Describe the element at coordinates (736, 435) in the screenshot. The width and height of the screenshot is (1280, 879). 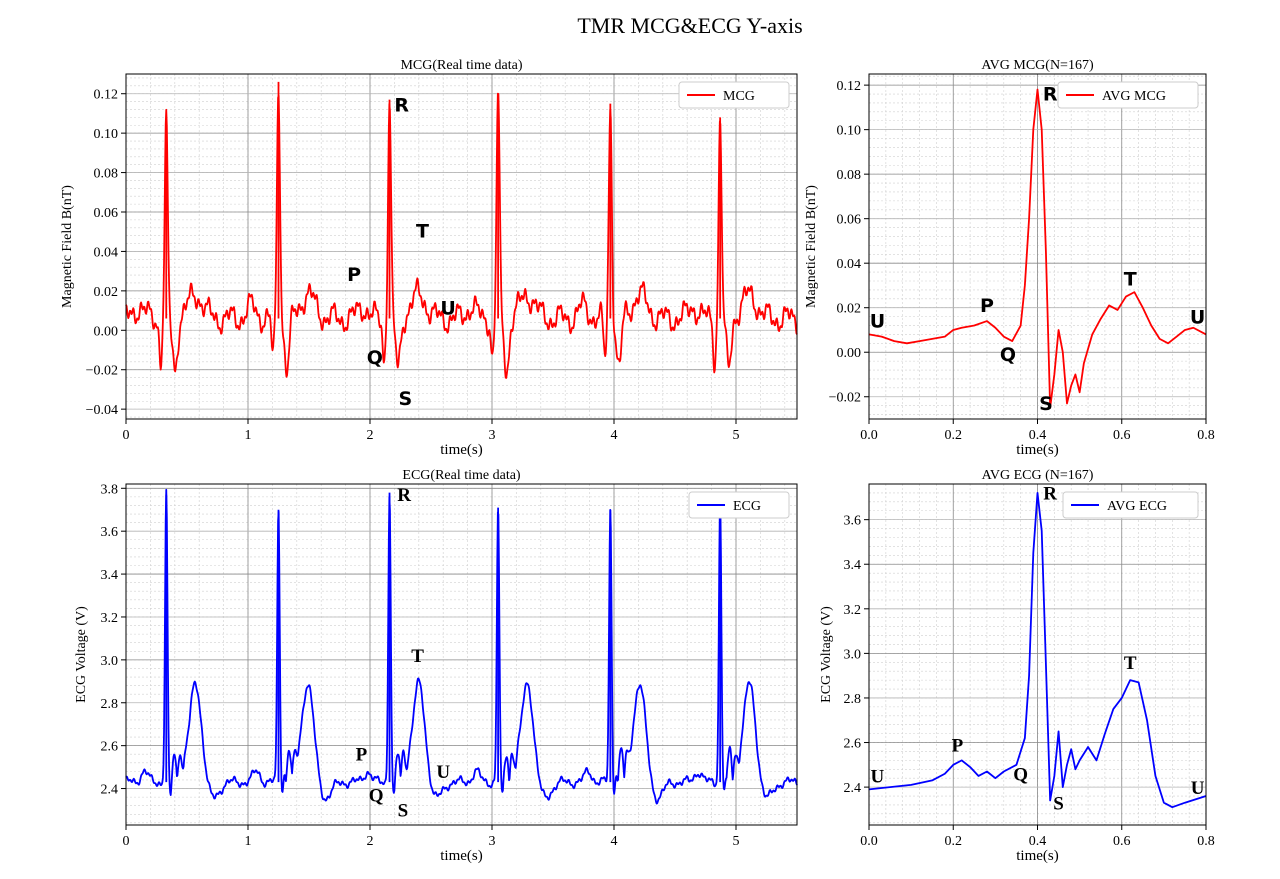
I see `x-tick-label: 5` at that location.